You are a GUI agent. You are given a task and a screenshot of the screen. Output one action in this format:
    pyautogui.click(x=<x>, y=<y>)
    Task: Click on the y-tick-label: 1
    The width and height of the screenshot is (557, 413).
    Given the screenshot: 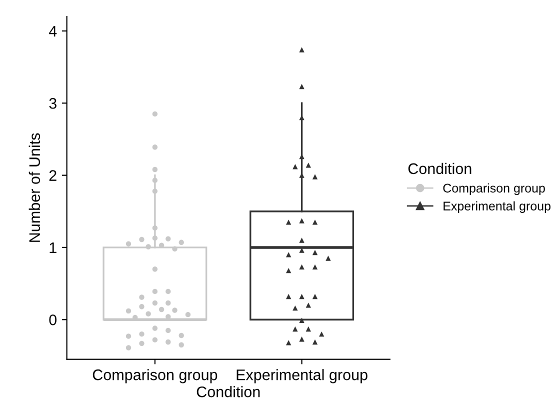 What is the action you would take?
    pyautogui.click(x=53, y=247)
    